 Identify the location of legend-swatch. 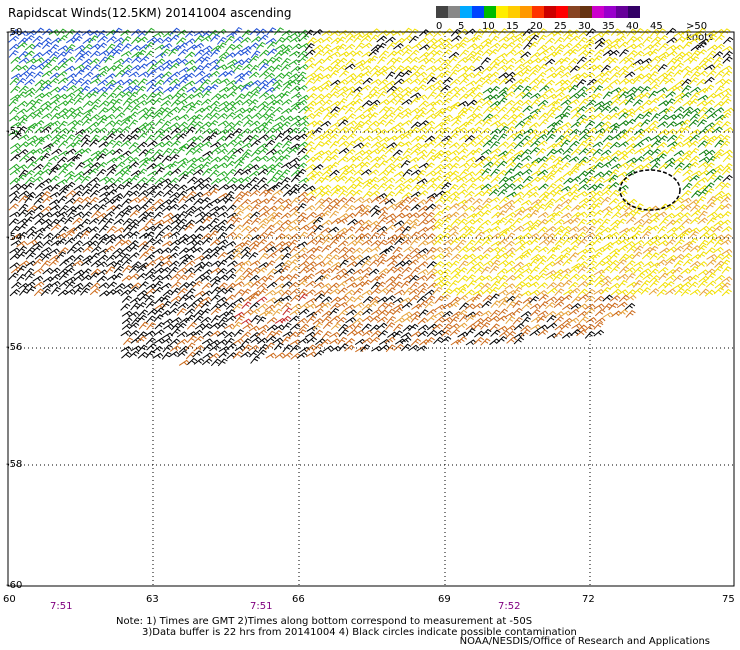
(442, 12).